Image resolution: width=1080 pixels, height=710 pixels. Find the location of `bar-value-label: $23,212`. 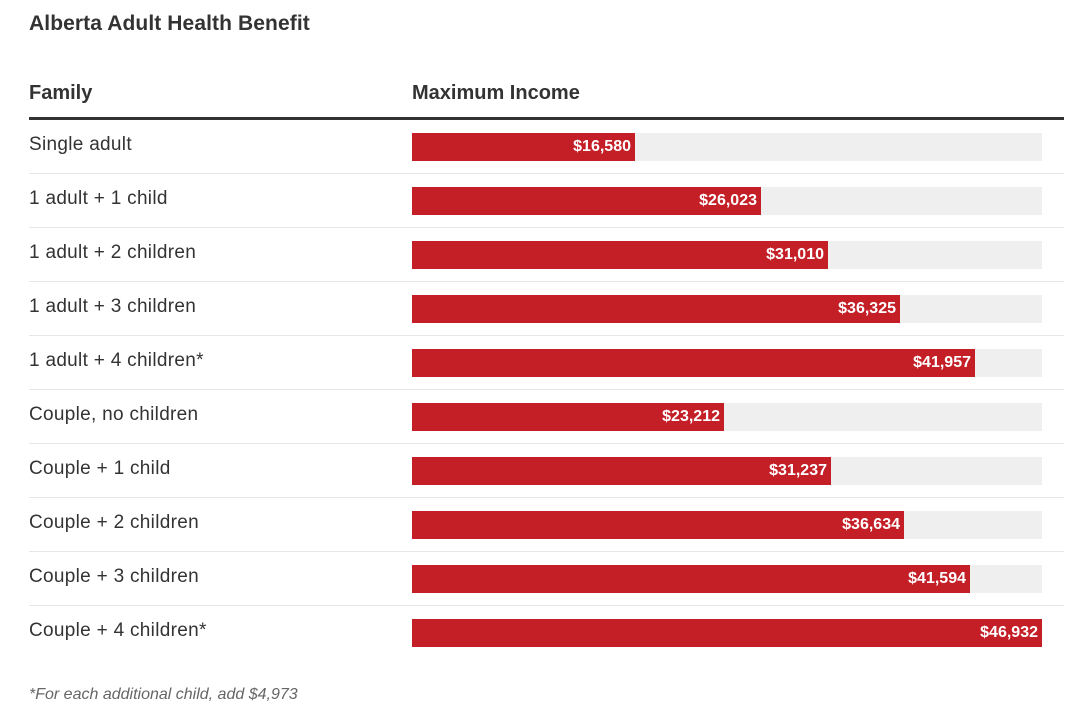

bar-value-label: $23,212 is located at coordinates (691, 416).